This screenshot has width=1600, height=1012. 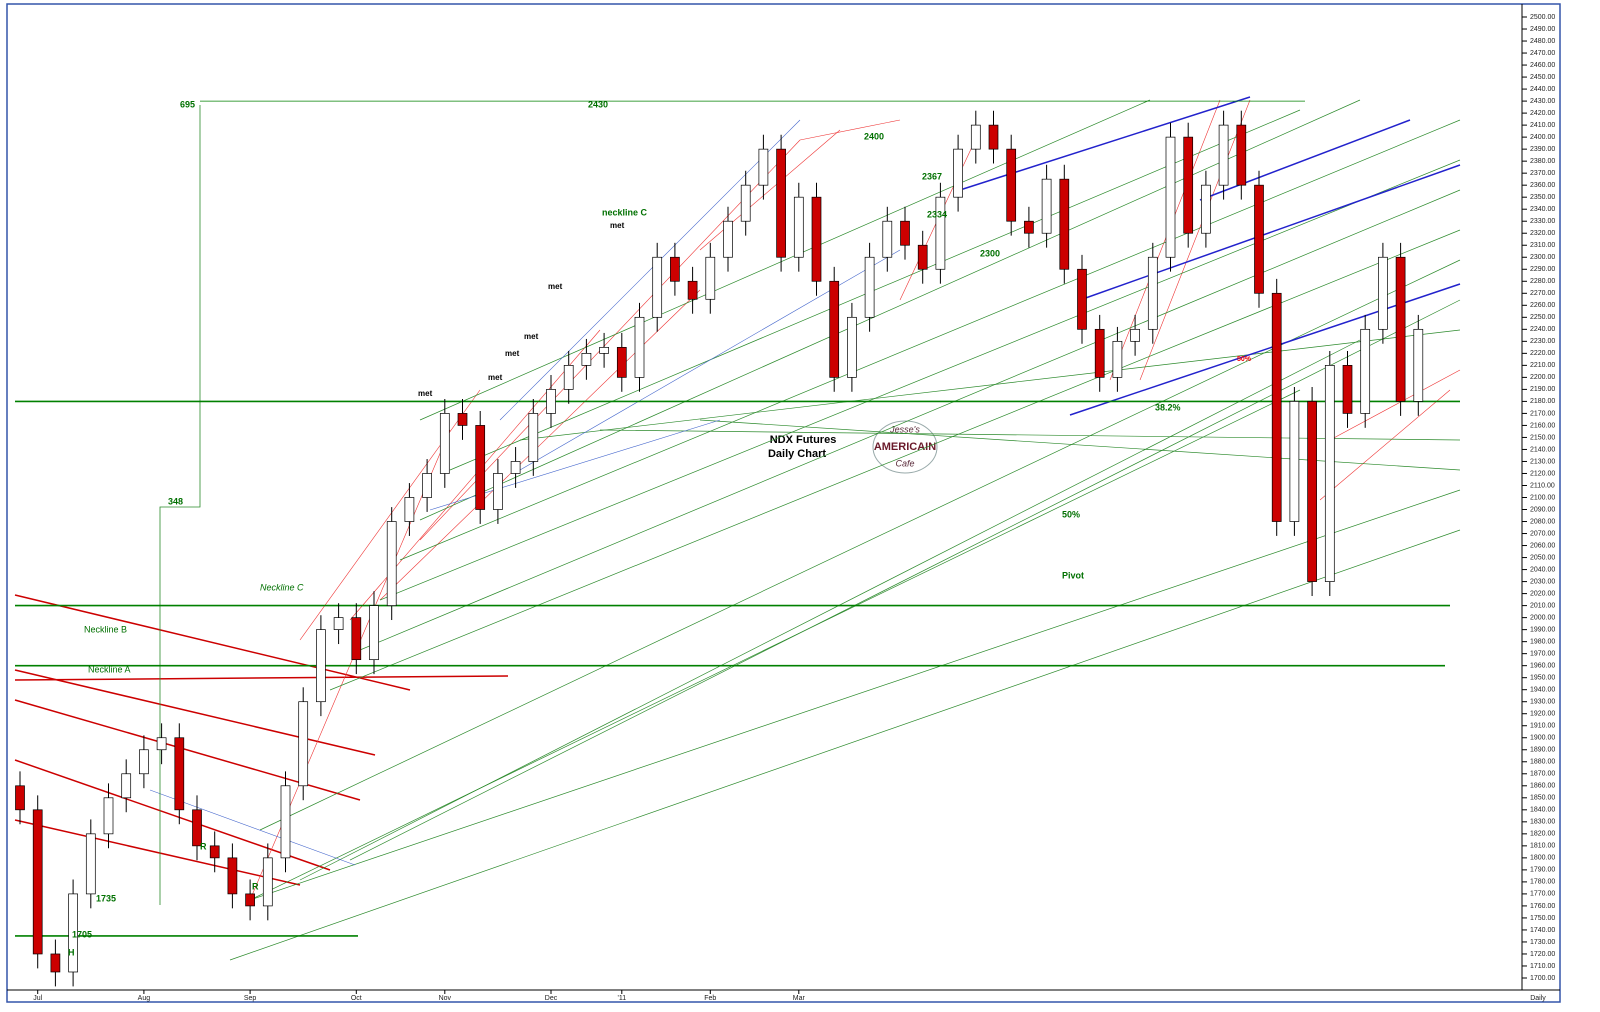 What do you see at coordinates (356, 998) in the screenshot?
I see `x-tick-label: Oct` at bounding box center [356, 998].